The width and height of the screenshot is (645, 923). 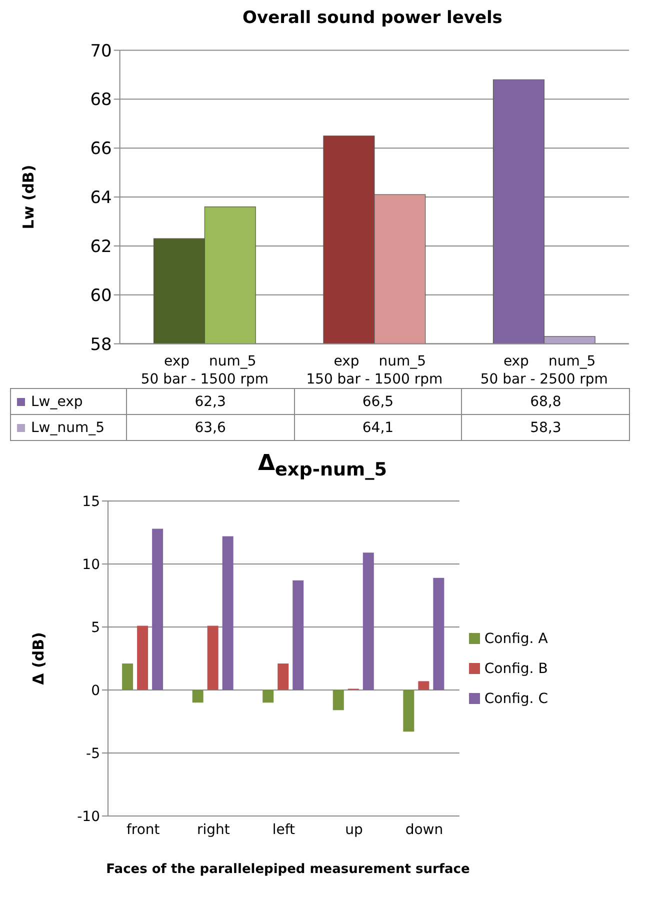 I want to click on y-tick-label: 62, so click(x=101, y=246).